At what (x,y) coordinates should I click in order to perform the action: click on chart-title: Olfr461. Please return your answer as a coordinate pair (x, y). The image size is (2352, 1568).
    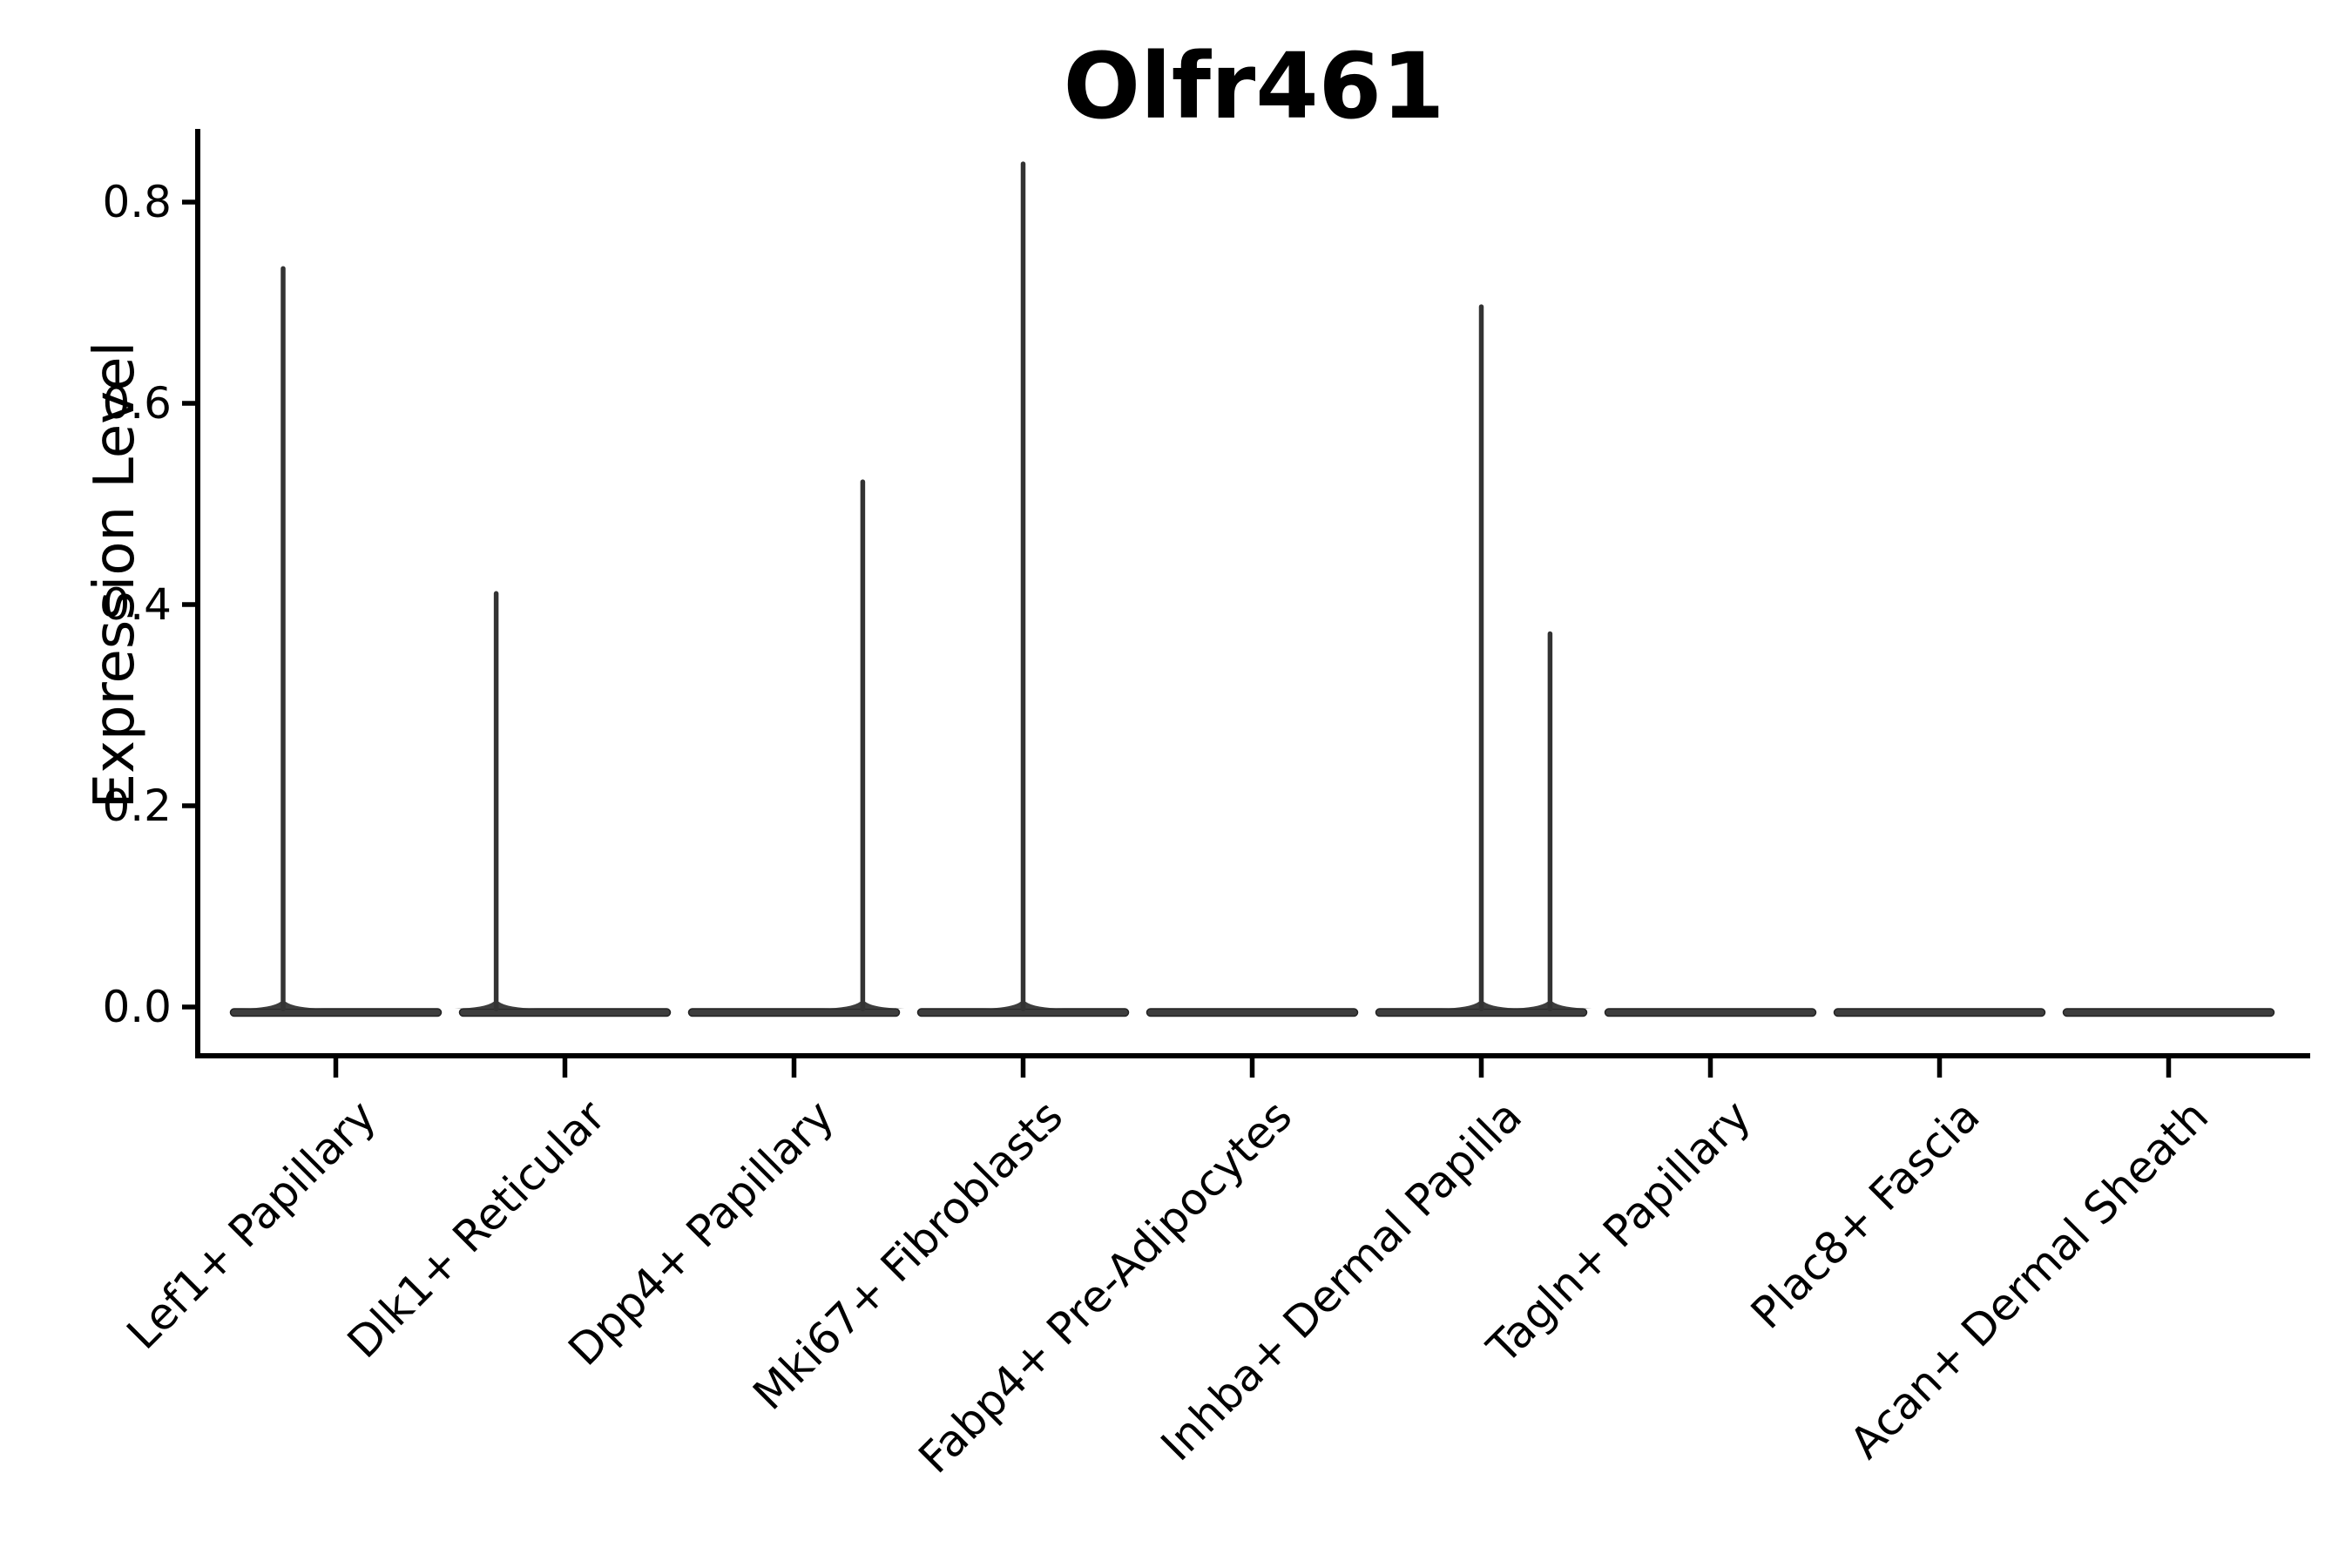
    Looking at the image, I should click on (1254, 86).